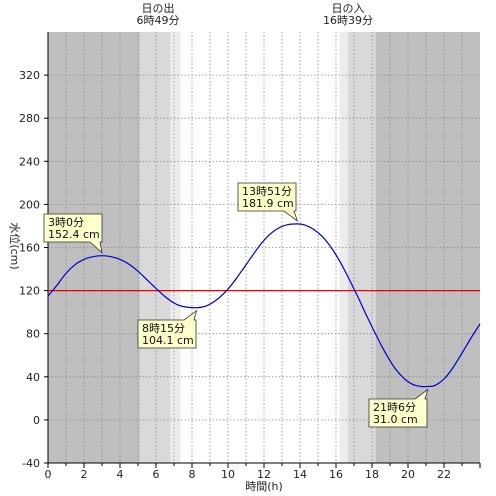 Image resolution: width=496 pixels, height=496 pixels. I want to click on x-tick-label: 22, so click(444, 474).